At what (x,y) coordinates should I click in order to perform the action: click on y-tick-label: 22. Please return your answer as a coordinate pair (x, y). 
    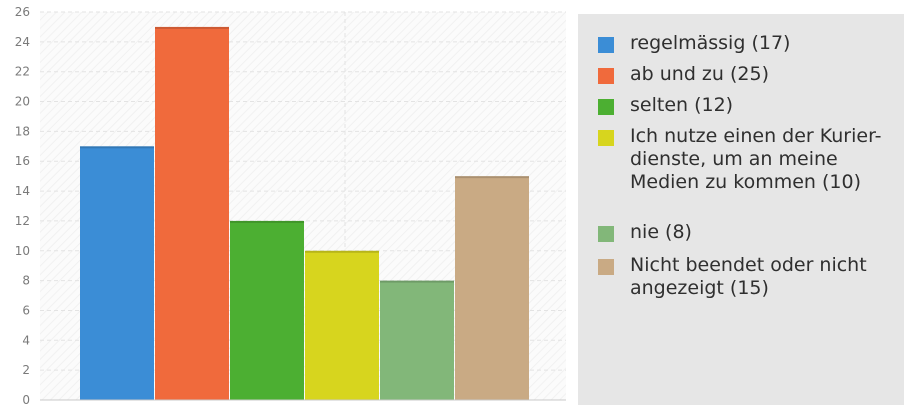
    Looking at the image, I should click on (22, 72).